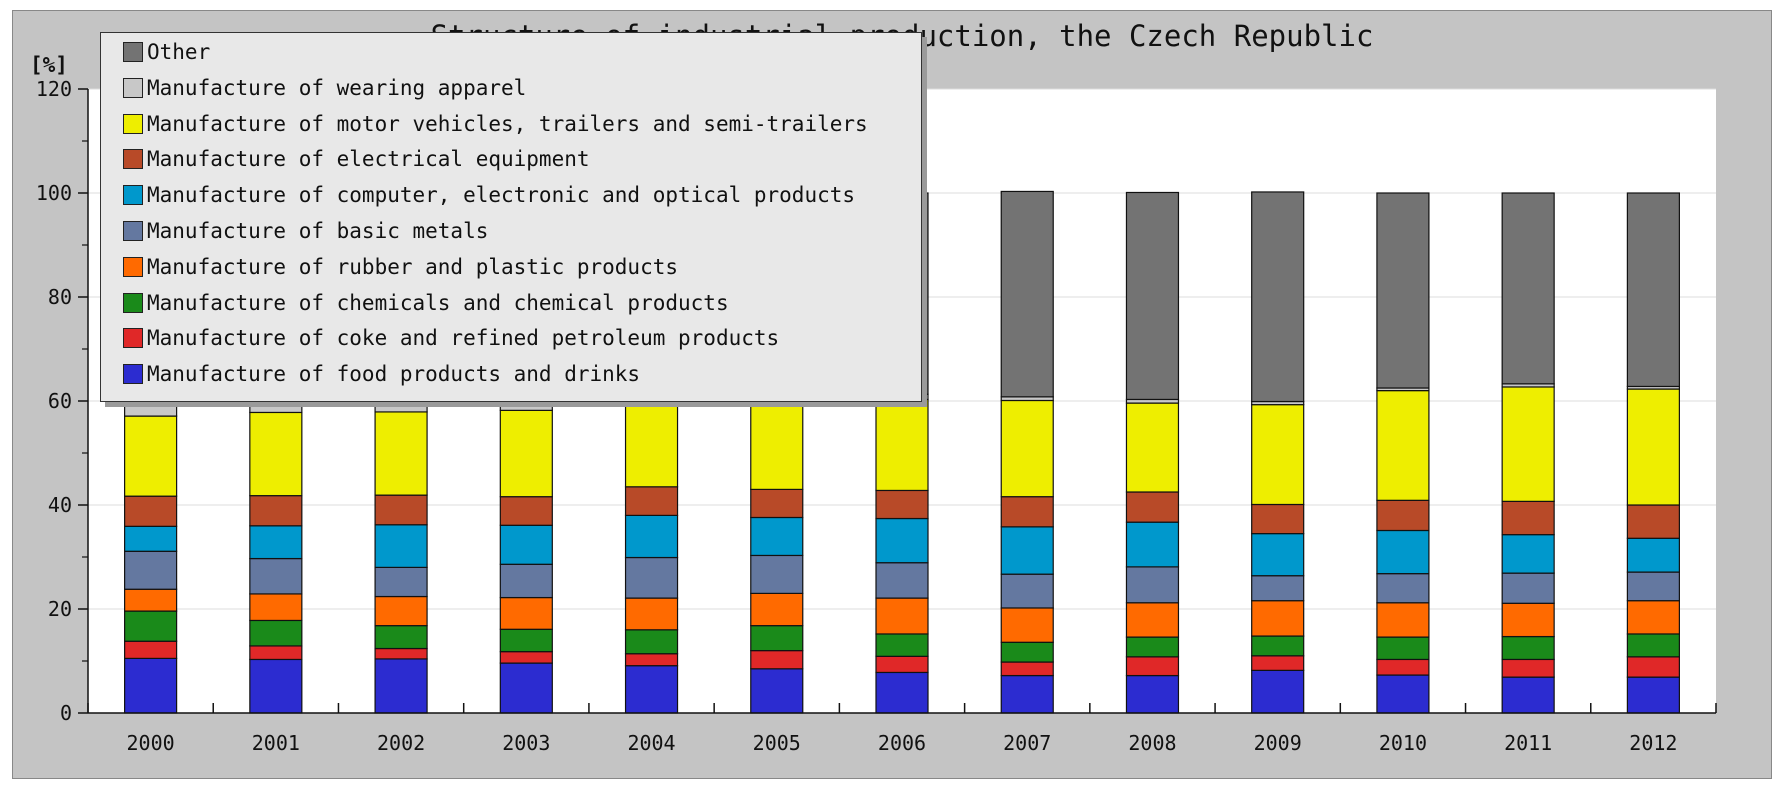  What do you see at coordinates (60, 297) in the screenshot?
I see `y-tick-label: 80` at bounding box center [60, 297].